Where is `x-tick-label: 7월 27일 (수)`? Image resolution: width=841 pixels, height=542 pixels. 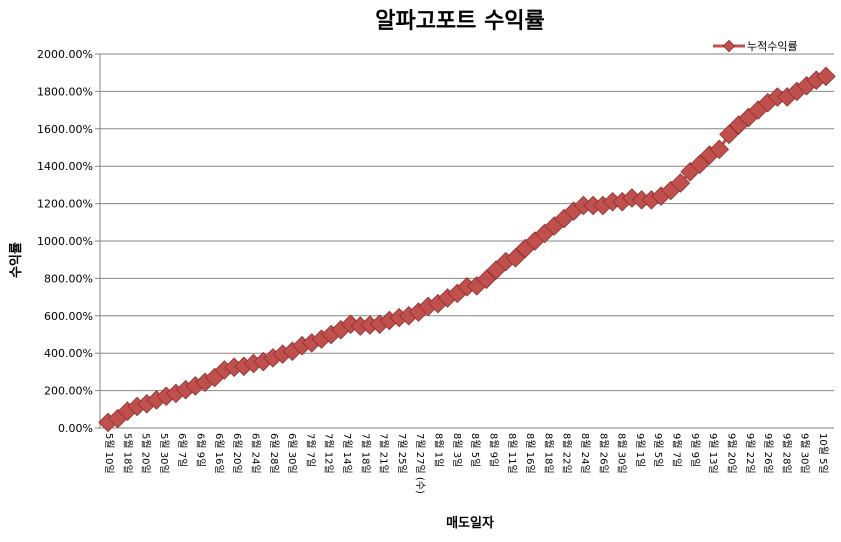 x-tick-label: 7월 27일 (수) is located at coordinates (420, 463).